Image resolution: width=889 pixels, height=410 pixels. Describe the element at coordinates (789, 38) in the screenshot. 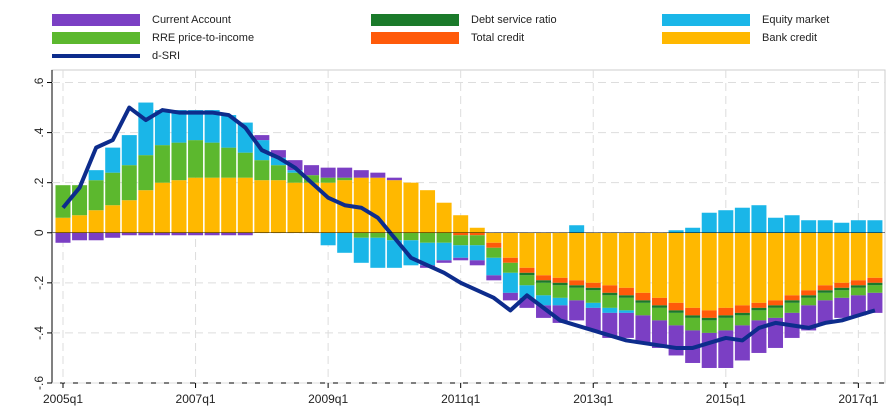

I see `legend-label: Bank credit` at that location.